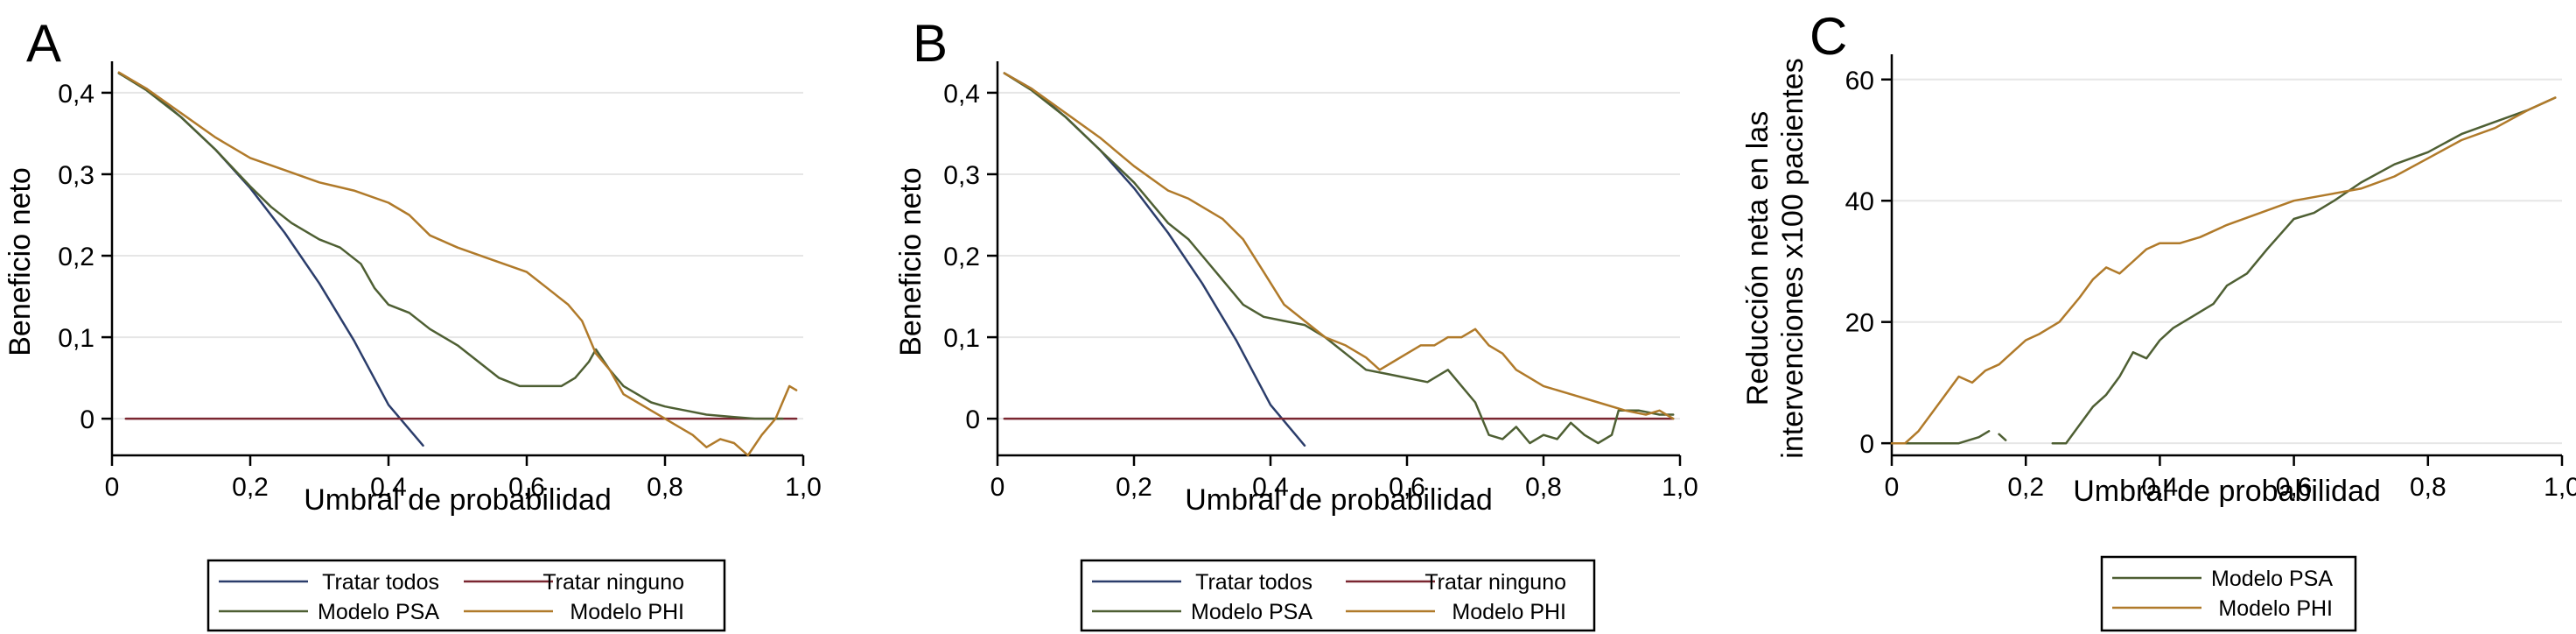  I want to click on panel-letter: A, so click(43, 43).